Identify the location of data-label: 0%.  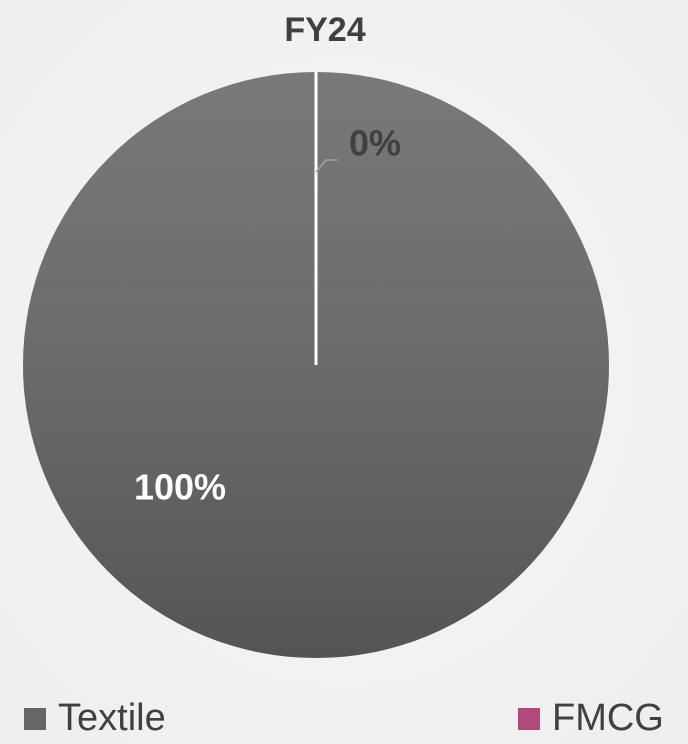
(375, 143).